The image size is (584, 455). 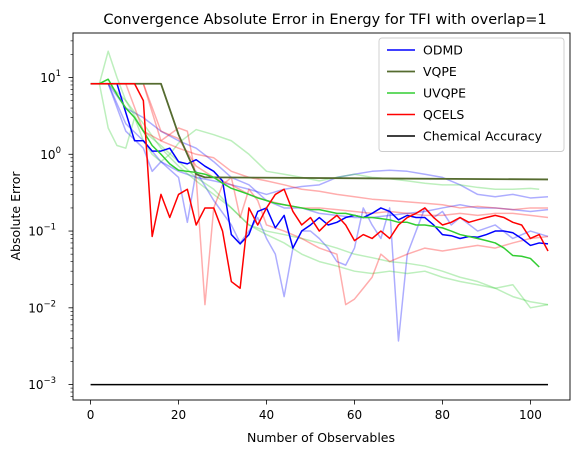 I want to click on y-tick-label: 10⁻¹, so click(x=42, y=231).